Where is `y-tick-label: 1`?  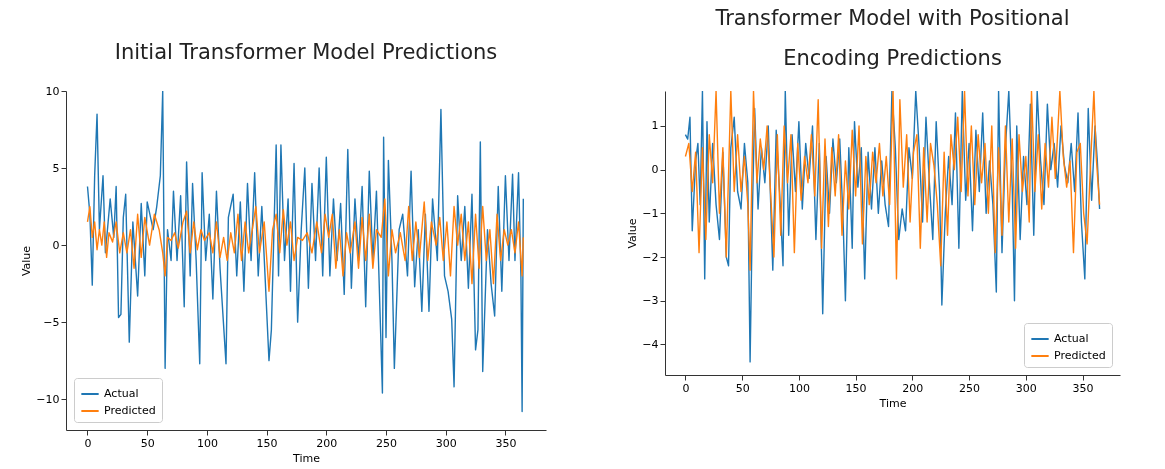
y-tick-label: 1 is located at coordinates (655, 126).